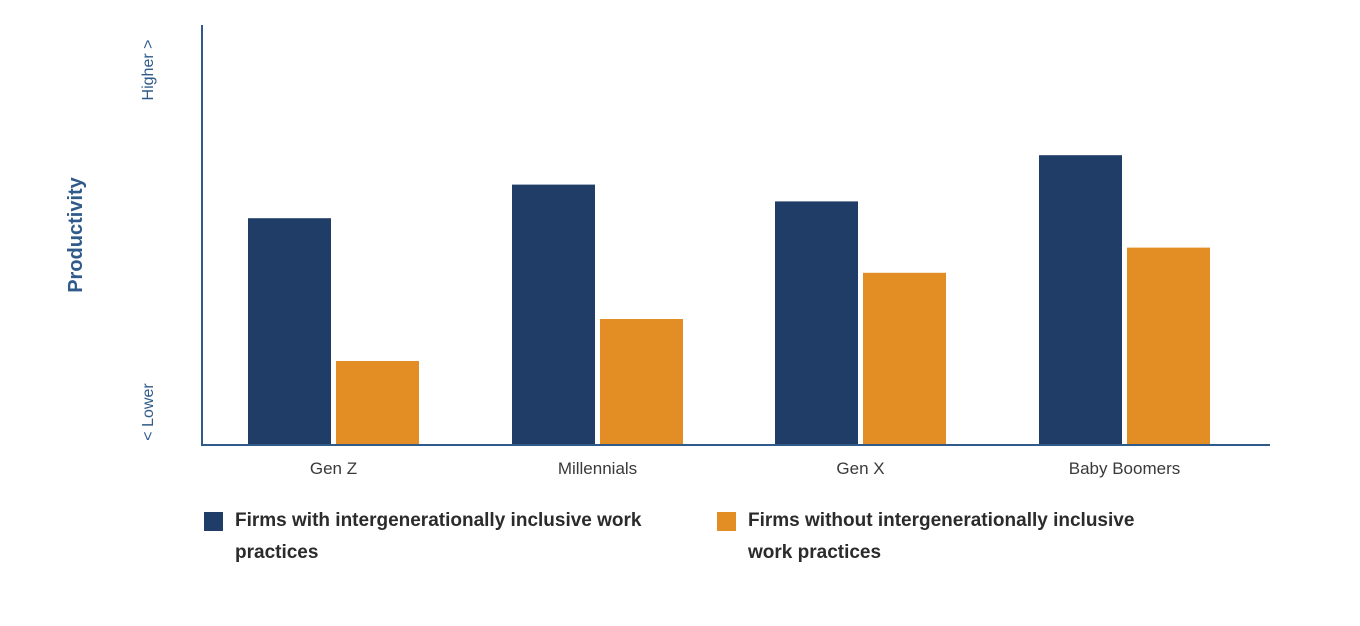  Describe the element at coordinates (597, 468) in the screenshot. I see `x-tick-label-millennials: Millennials` at that location.